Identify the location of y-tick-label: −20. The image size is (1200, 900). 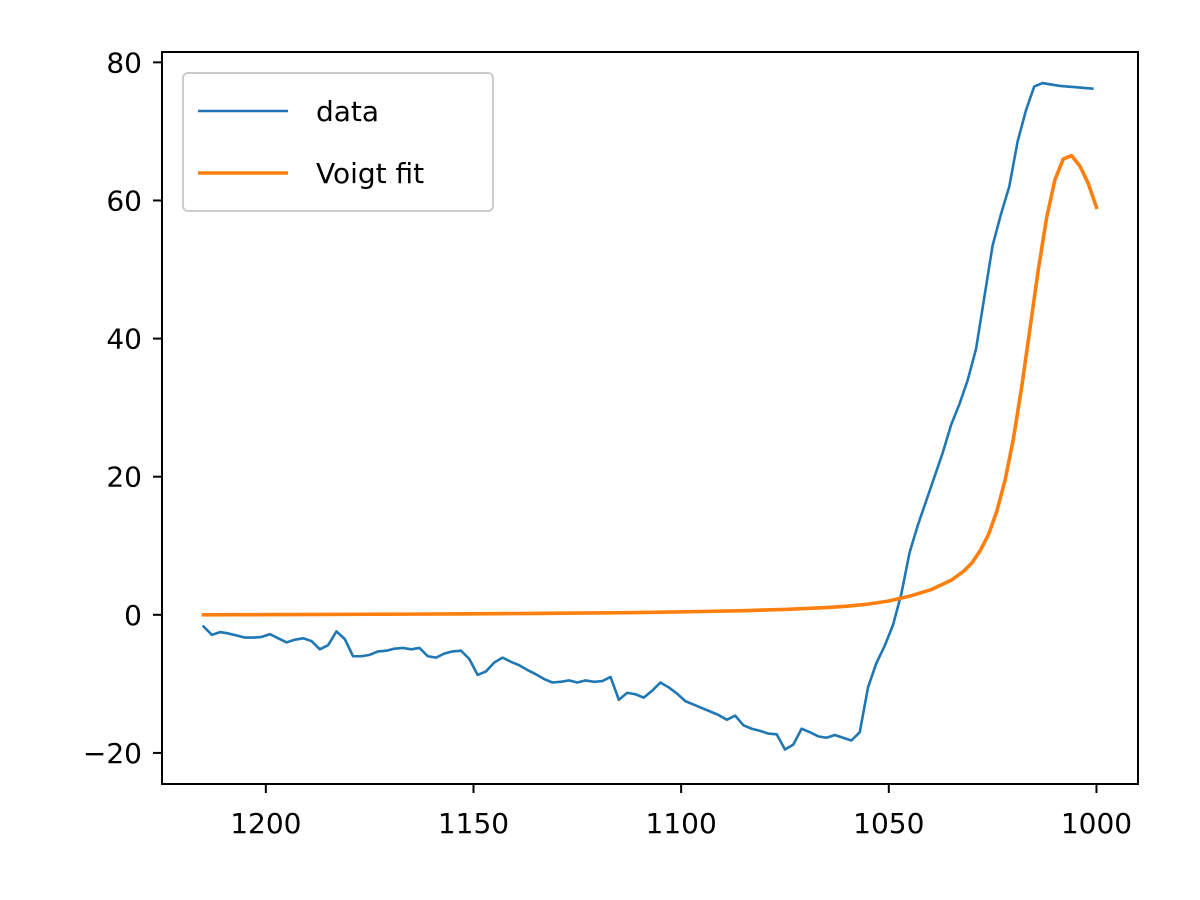
(112, 753).